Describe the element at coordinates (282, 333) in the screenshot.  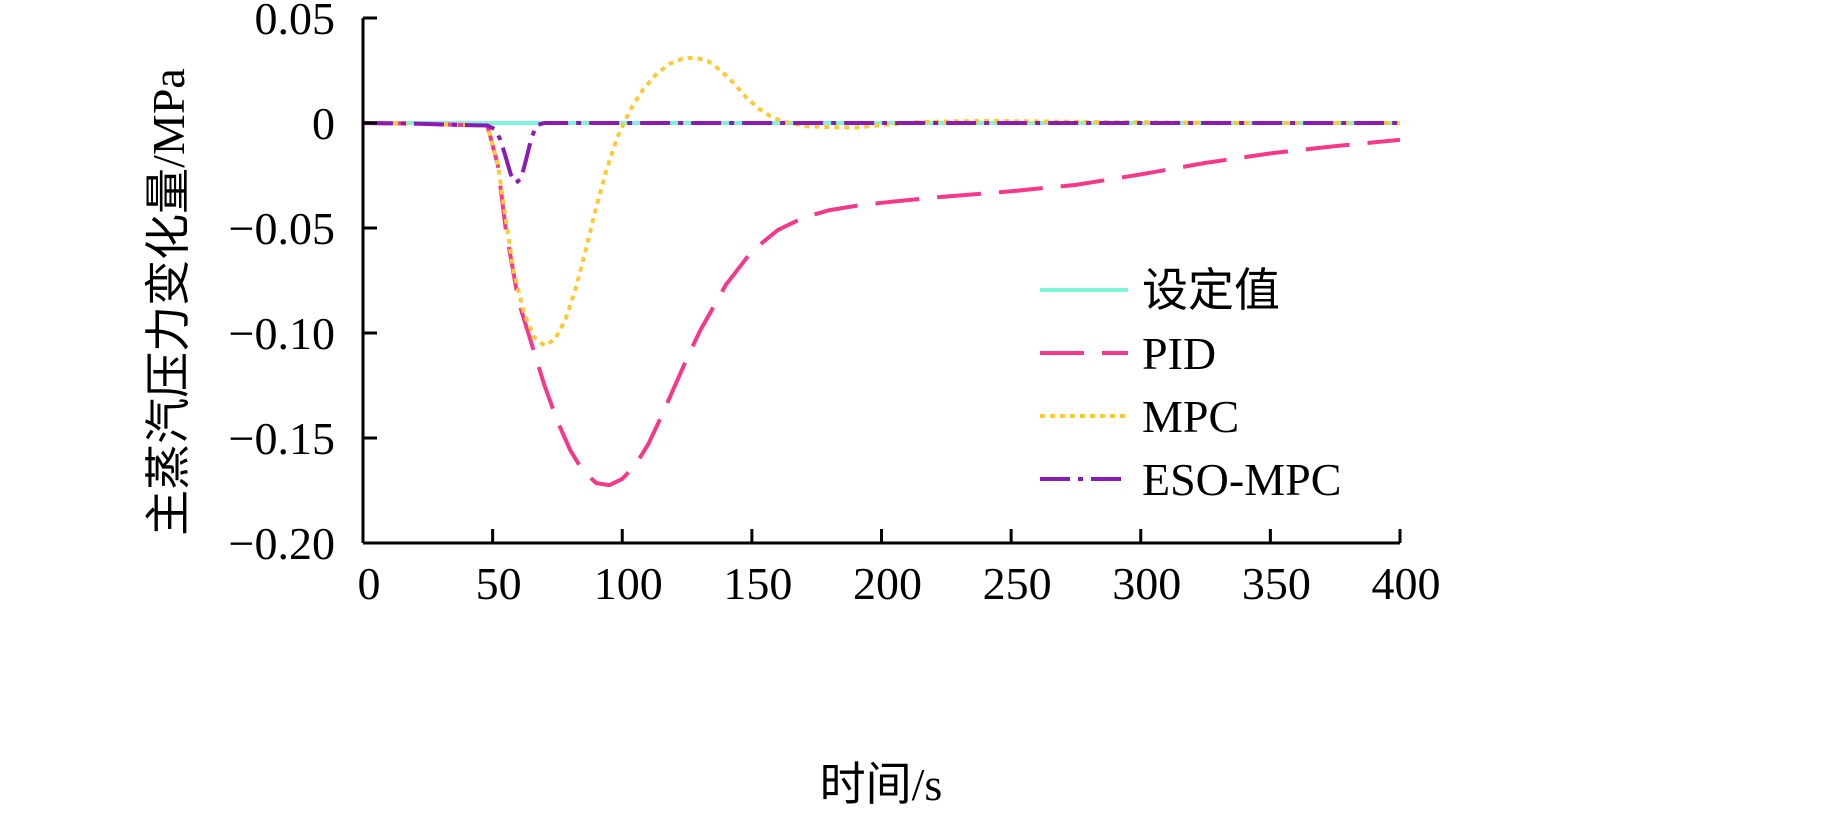
I see `y-tick-label: −0.10` at that location.